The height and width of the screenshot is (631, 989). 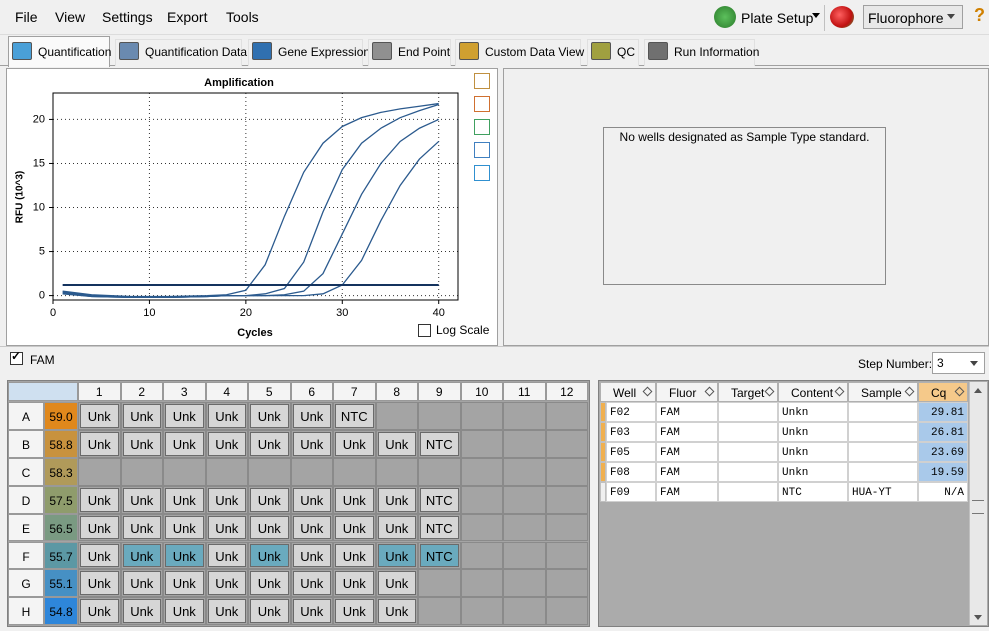 What do you see at coordinates (187, 17) in the screenshot?
I see `menu-item: Export` at bounding box center [187, 17].